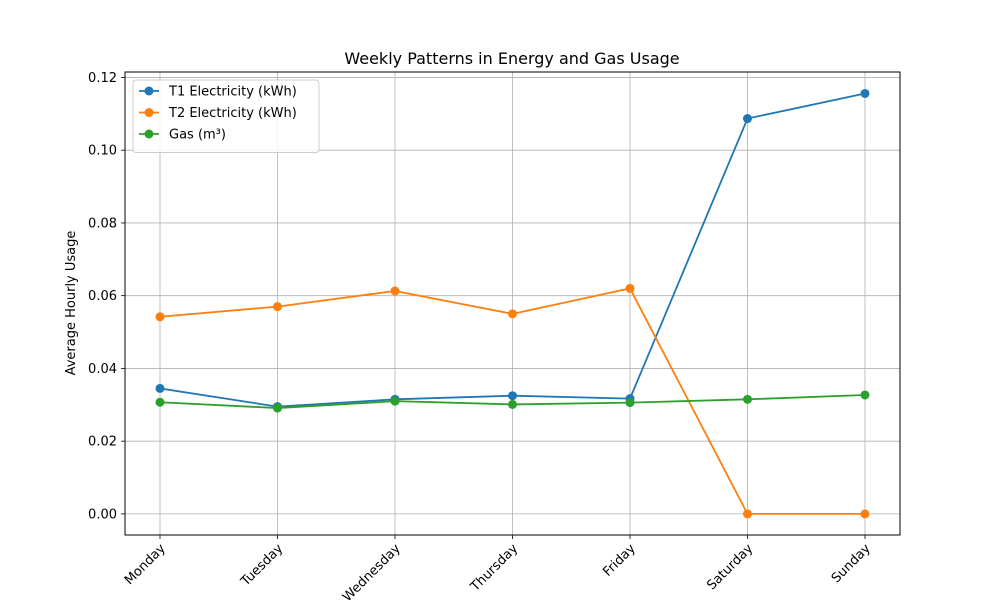  I want to click on chart-title: Weekly Patterns in Energy and Gas Usage, so click(511, 58).